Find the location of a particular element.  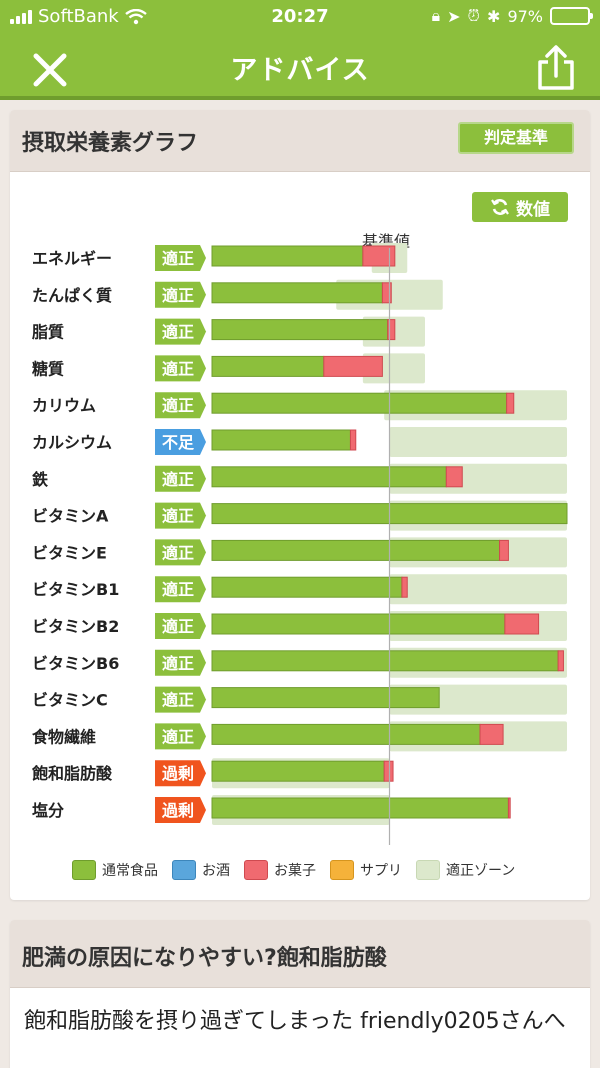

chart-legend: 通常食品 お酒 お菓子 サプリ 適正ゾーン is located at coordinates (300, 870).